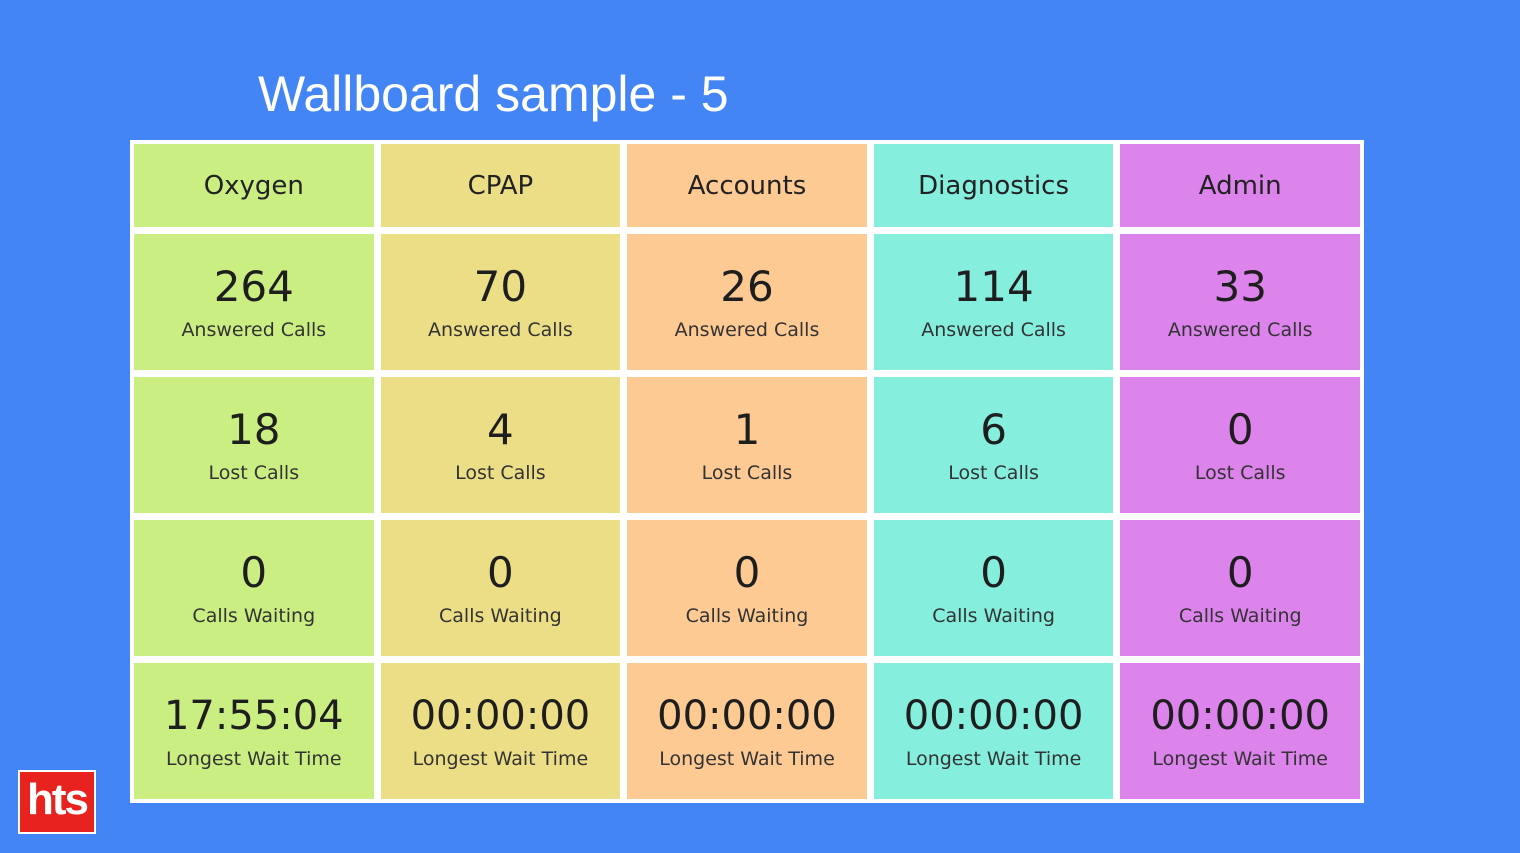  I want to click on dept-name: CPAP, so click(500, 185).